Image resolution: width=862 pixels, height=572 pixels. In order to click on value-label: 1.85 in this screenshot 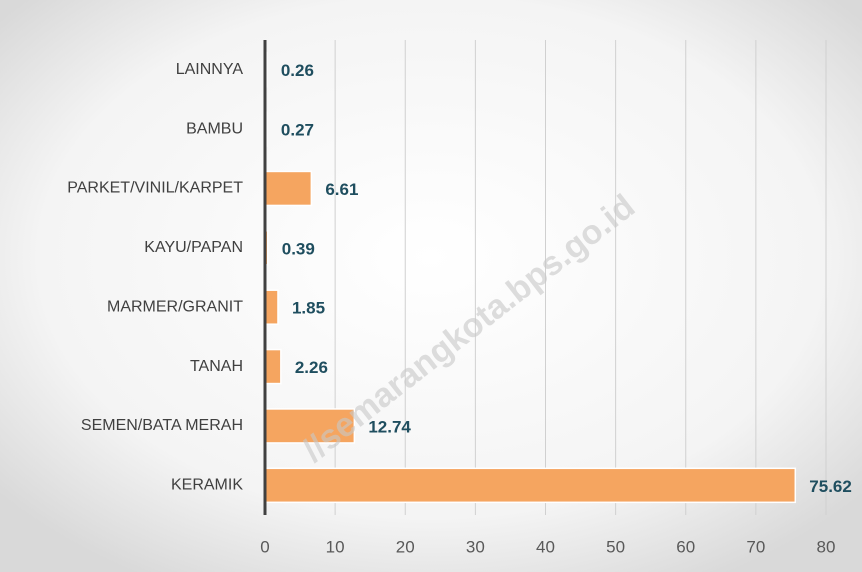, I will do `click(308, 308)`.